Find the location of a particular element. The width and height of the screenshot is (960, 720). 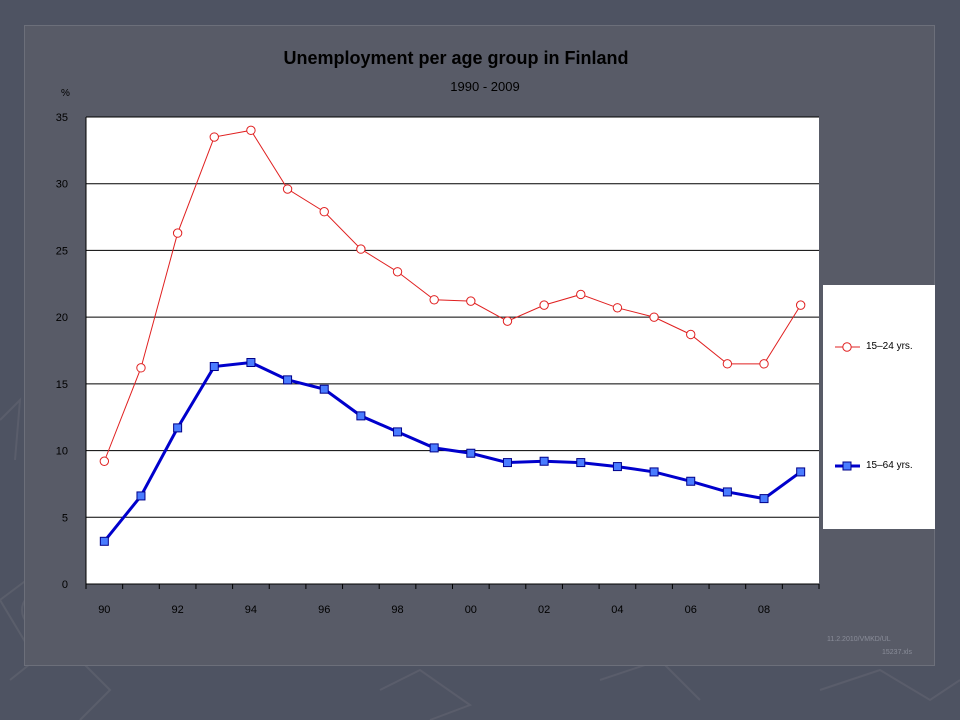

data-point-15-64-yrs-1999 is located at coordinates (434, 448).